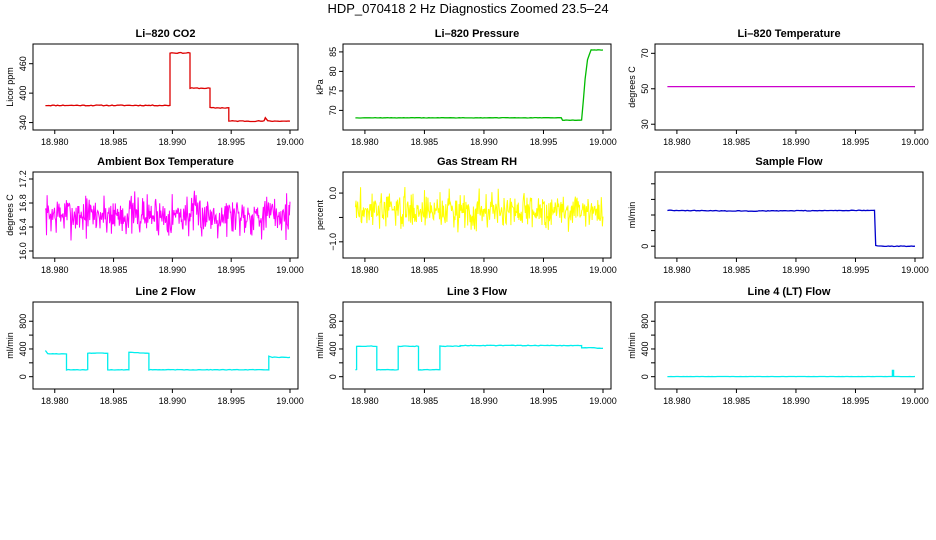  What do you see at coordinates (333, 193) in the screenshot?
I see `y-tick-label: 0.0` at bounding box center [333, 193].